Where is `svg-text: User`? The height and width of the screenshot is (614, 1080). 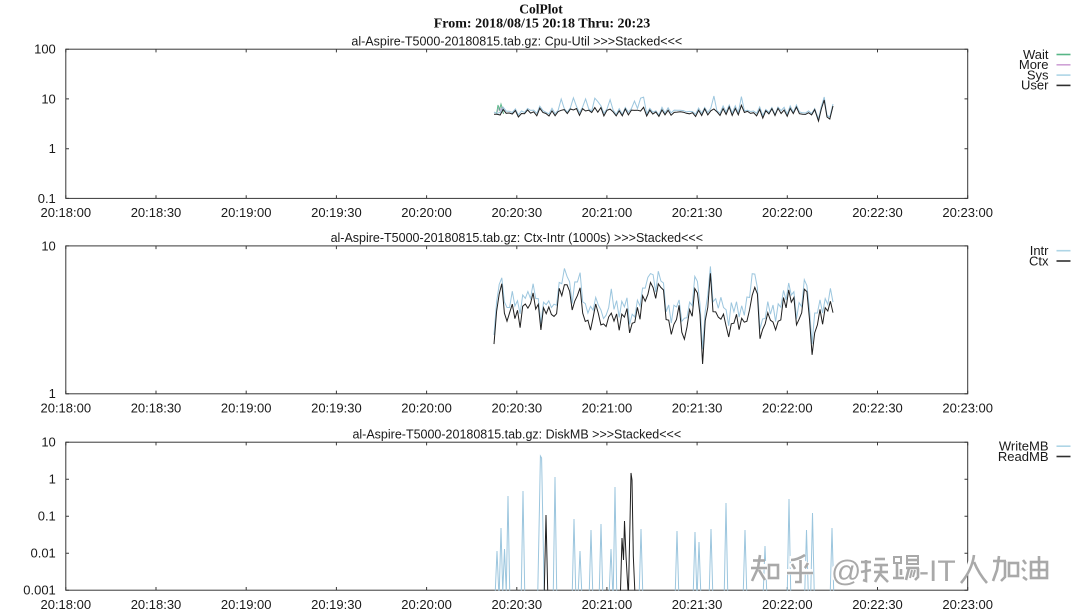 svg-text: User is located at coordinates (1035, 85).